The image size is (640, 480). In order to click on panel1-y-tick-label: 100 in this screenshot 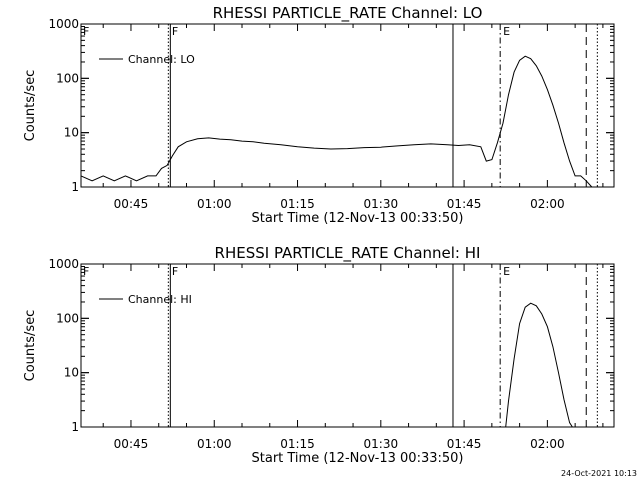, I will do `click(67, 78)`.